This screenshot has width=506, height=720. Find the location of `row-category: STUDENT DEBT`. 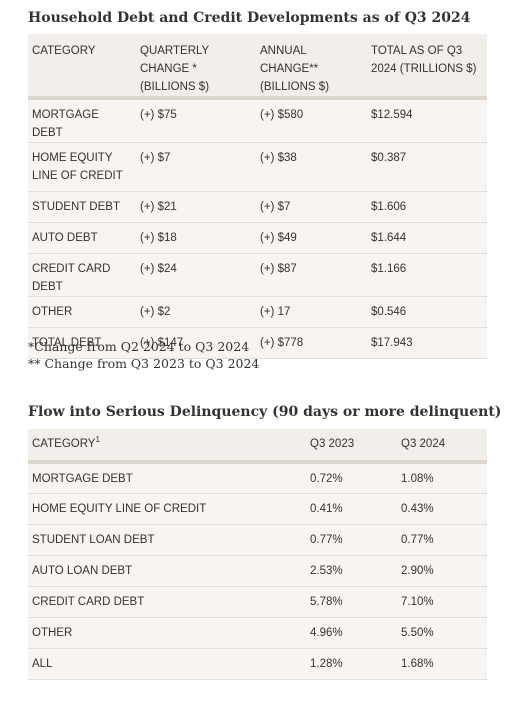

row-category: STUDENT DEBT is located at coordinates (82, 207).